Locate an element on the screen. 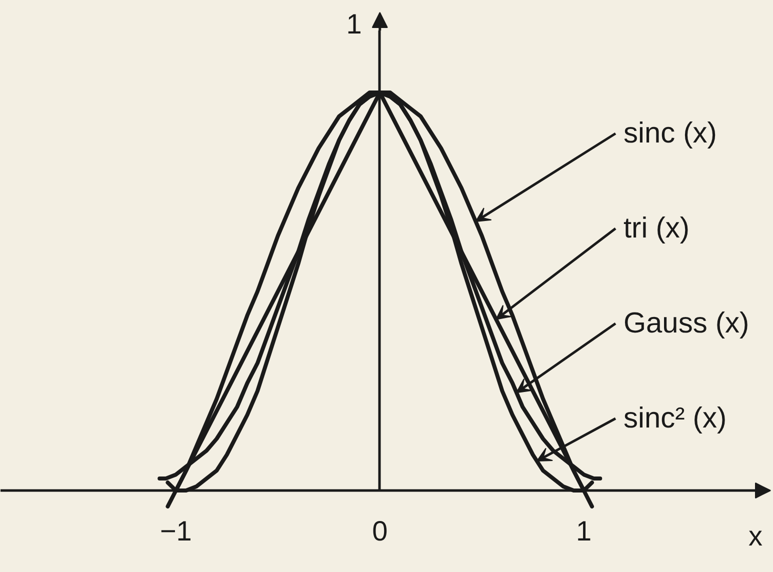 Image resolution: width=773 pixels, height=572 pixels. text: tri (x) is located at coordinates (657, 228).